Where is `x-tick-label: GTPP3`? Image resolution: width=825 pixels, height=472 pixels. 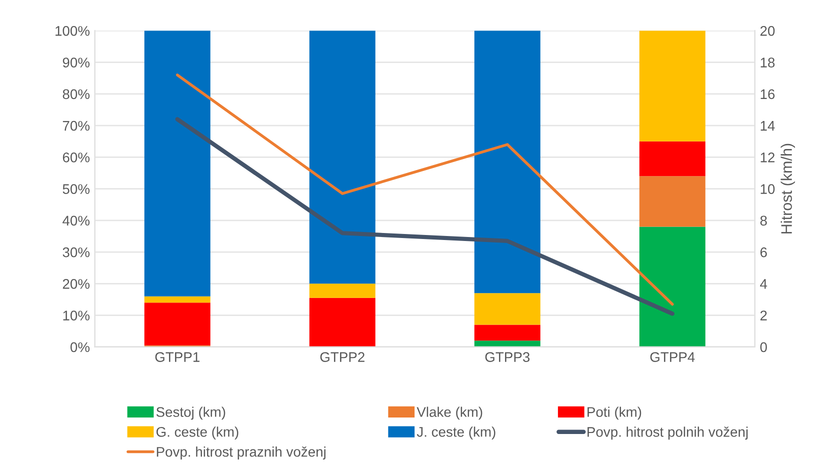 x-tick-label: GTPP3 is located at coordinates (507, 357).